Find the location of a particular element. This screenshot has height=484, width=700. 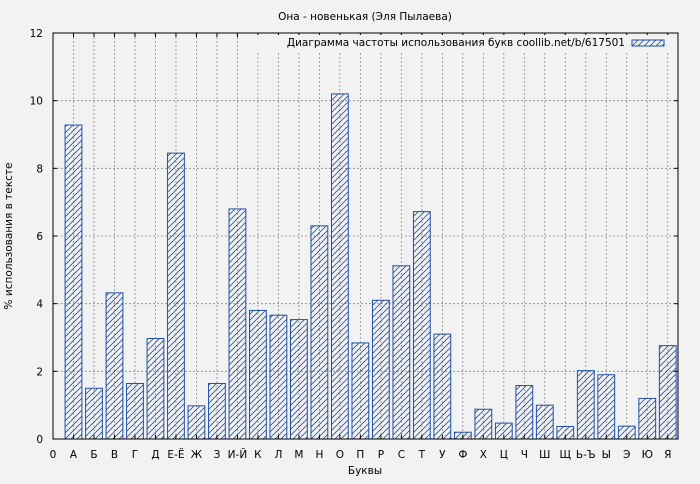

x-tick-label: З is located at coordinates (217, 455).